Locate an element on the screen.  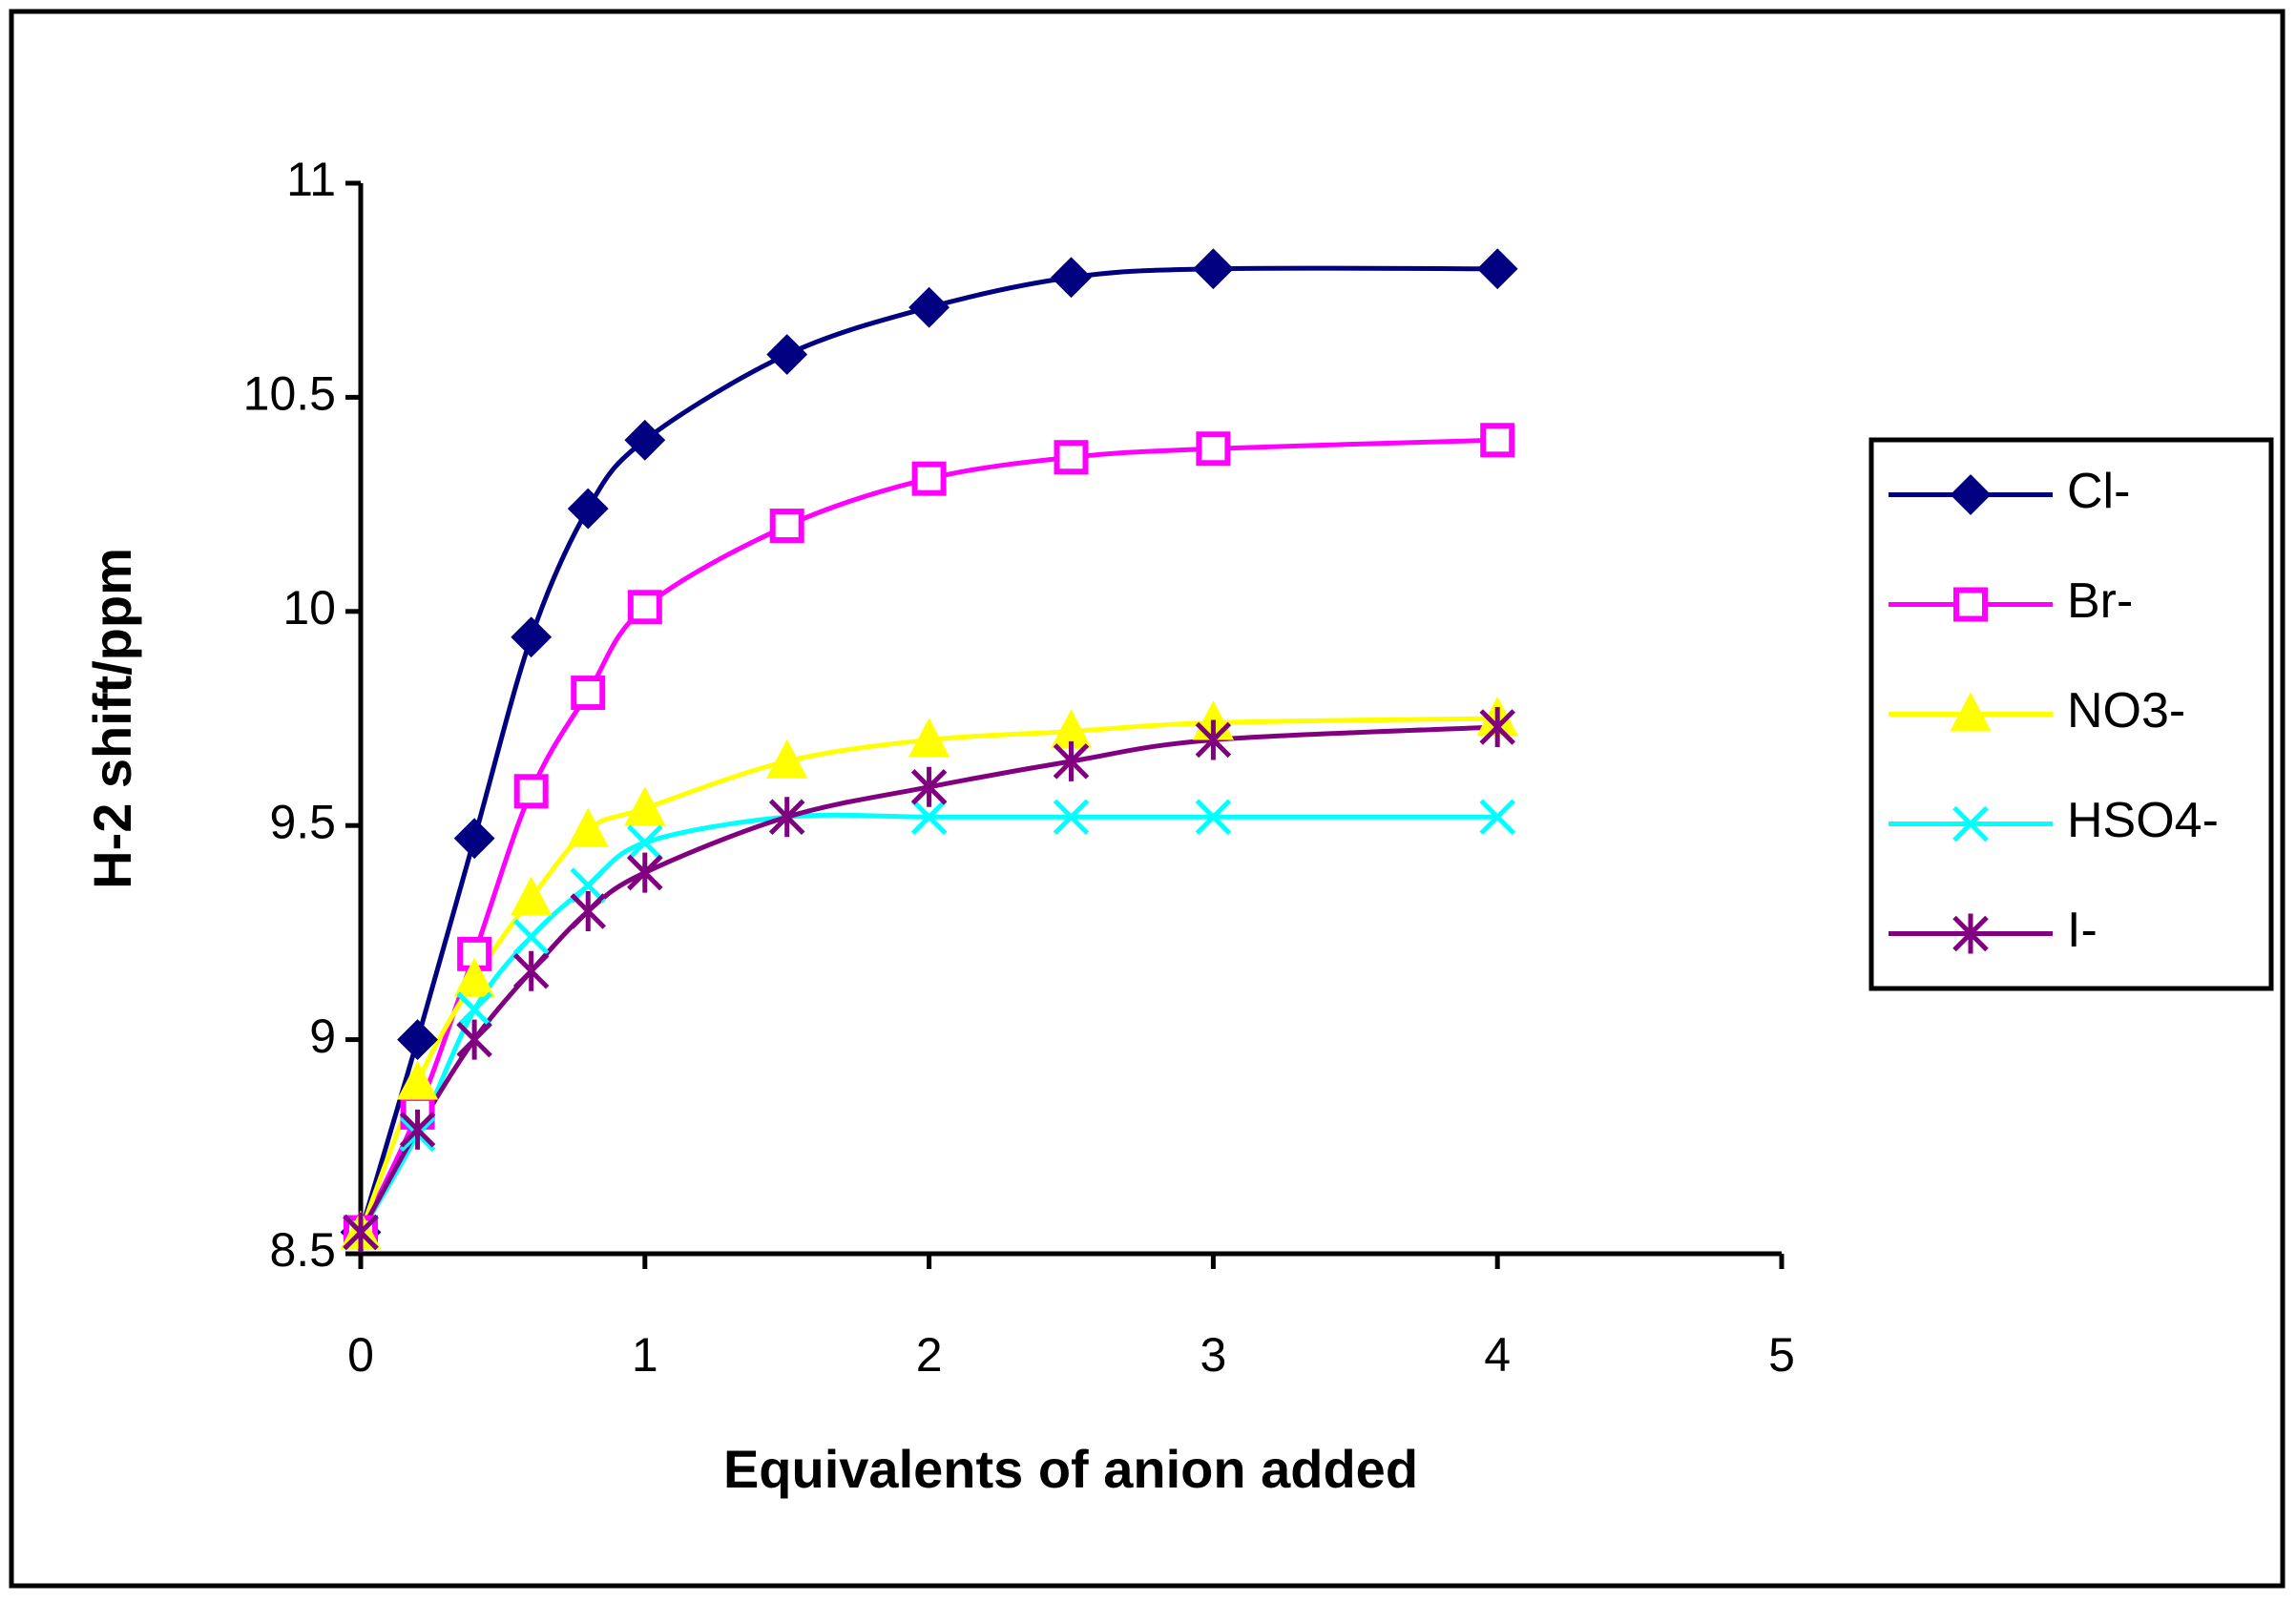
x-tick-label: 0 is located at coordinates (361, 1355).